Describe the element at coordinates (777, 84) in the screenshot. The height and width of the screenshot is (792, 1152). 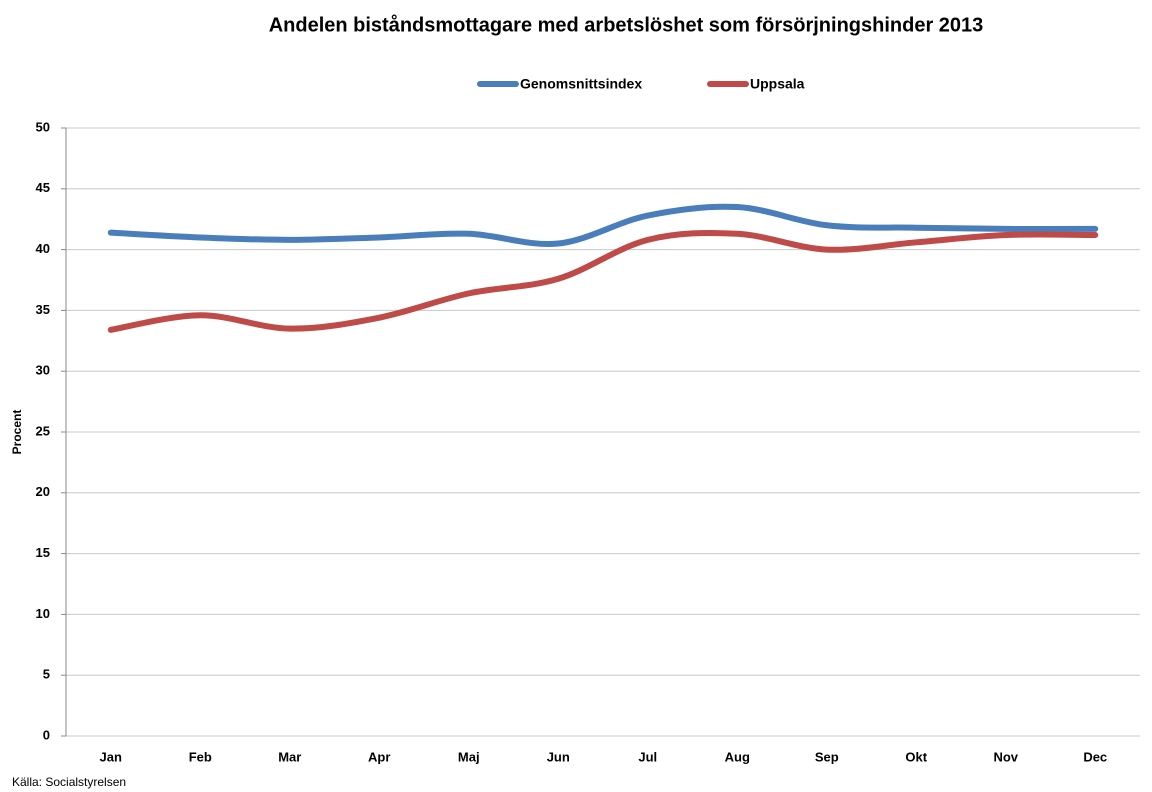
I see `legend-label: Uppsala` at that location.